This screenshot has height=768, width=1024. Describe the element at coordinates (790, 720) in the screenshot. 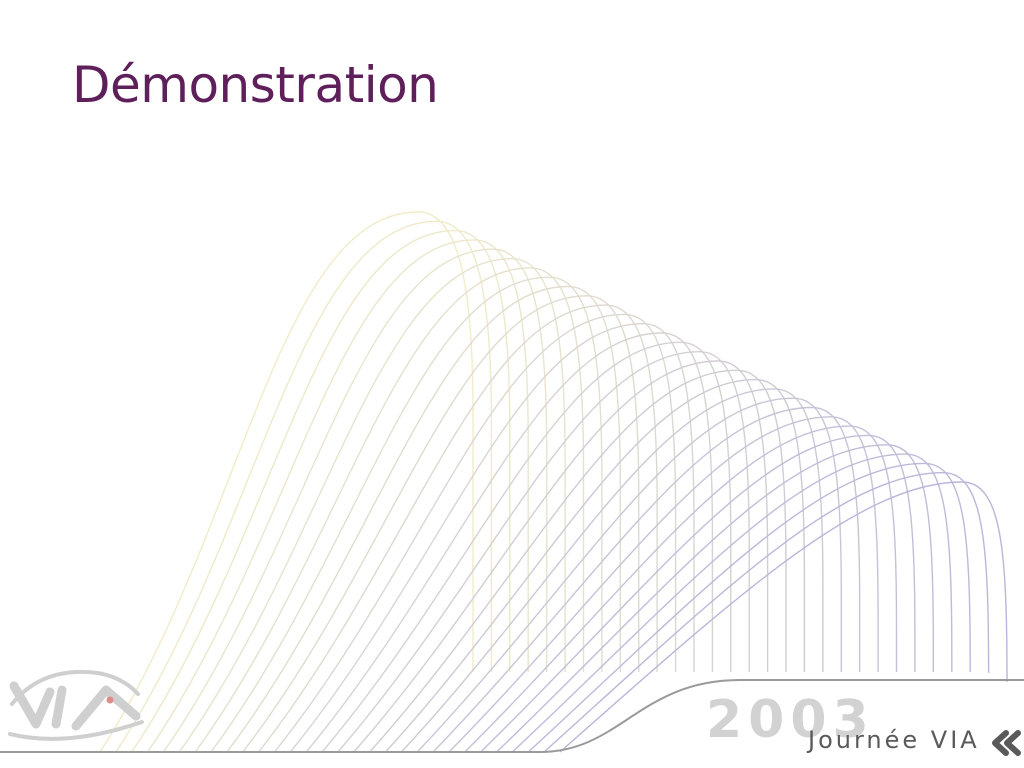

I see `footer-year: 2003` at that location.